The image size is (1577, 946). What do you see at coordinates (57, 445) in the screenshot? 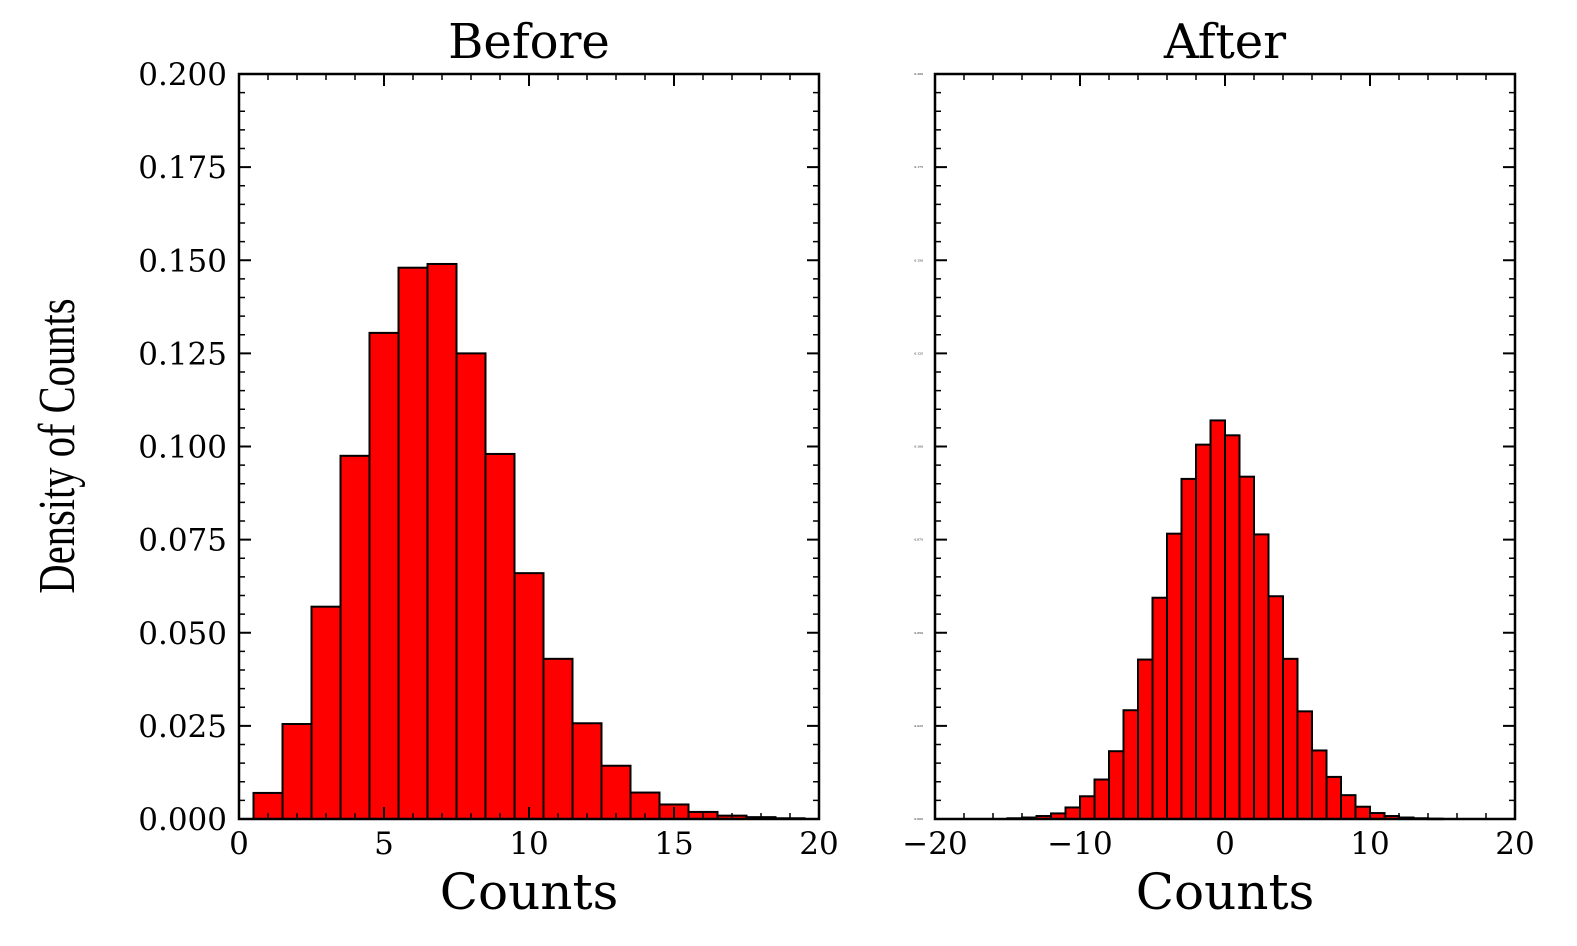
I see `y-axis-label: Density of Counts` at bounding box center [57, 445].